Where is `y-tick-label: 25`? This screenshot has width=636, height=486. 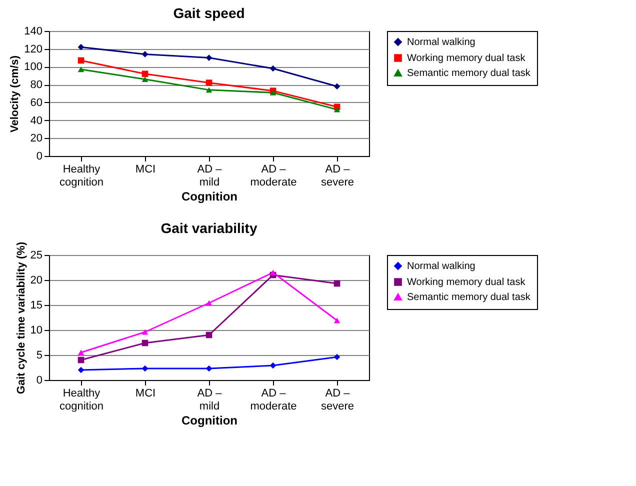 y-tick-label: 25 is located at coordinates (36, 256).